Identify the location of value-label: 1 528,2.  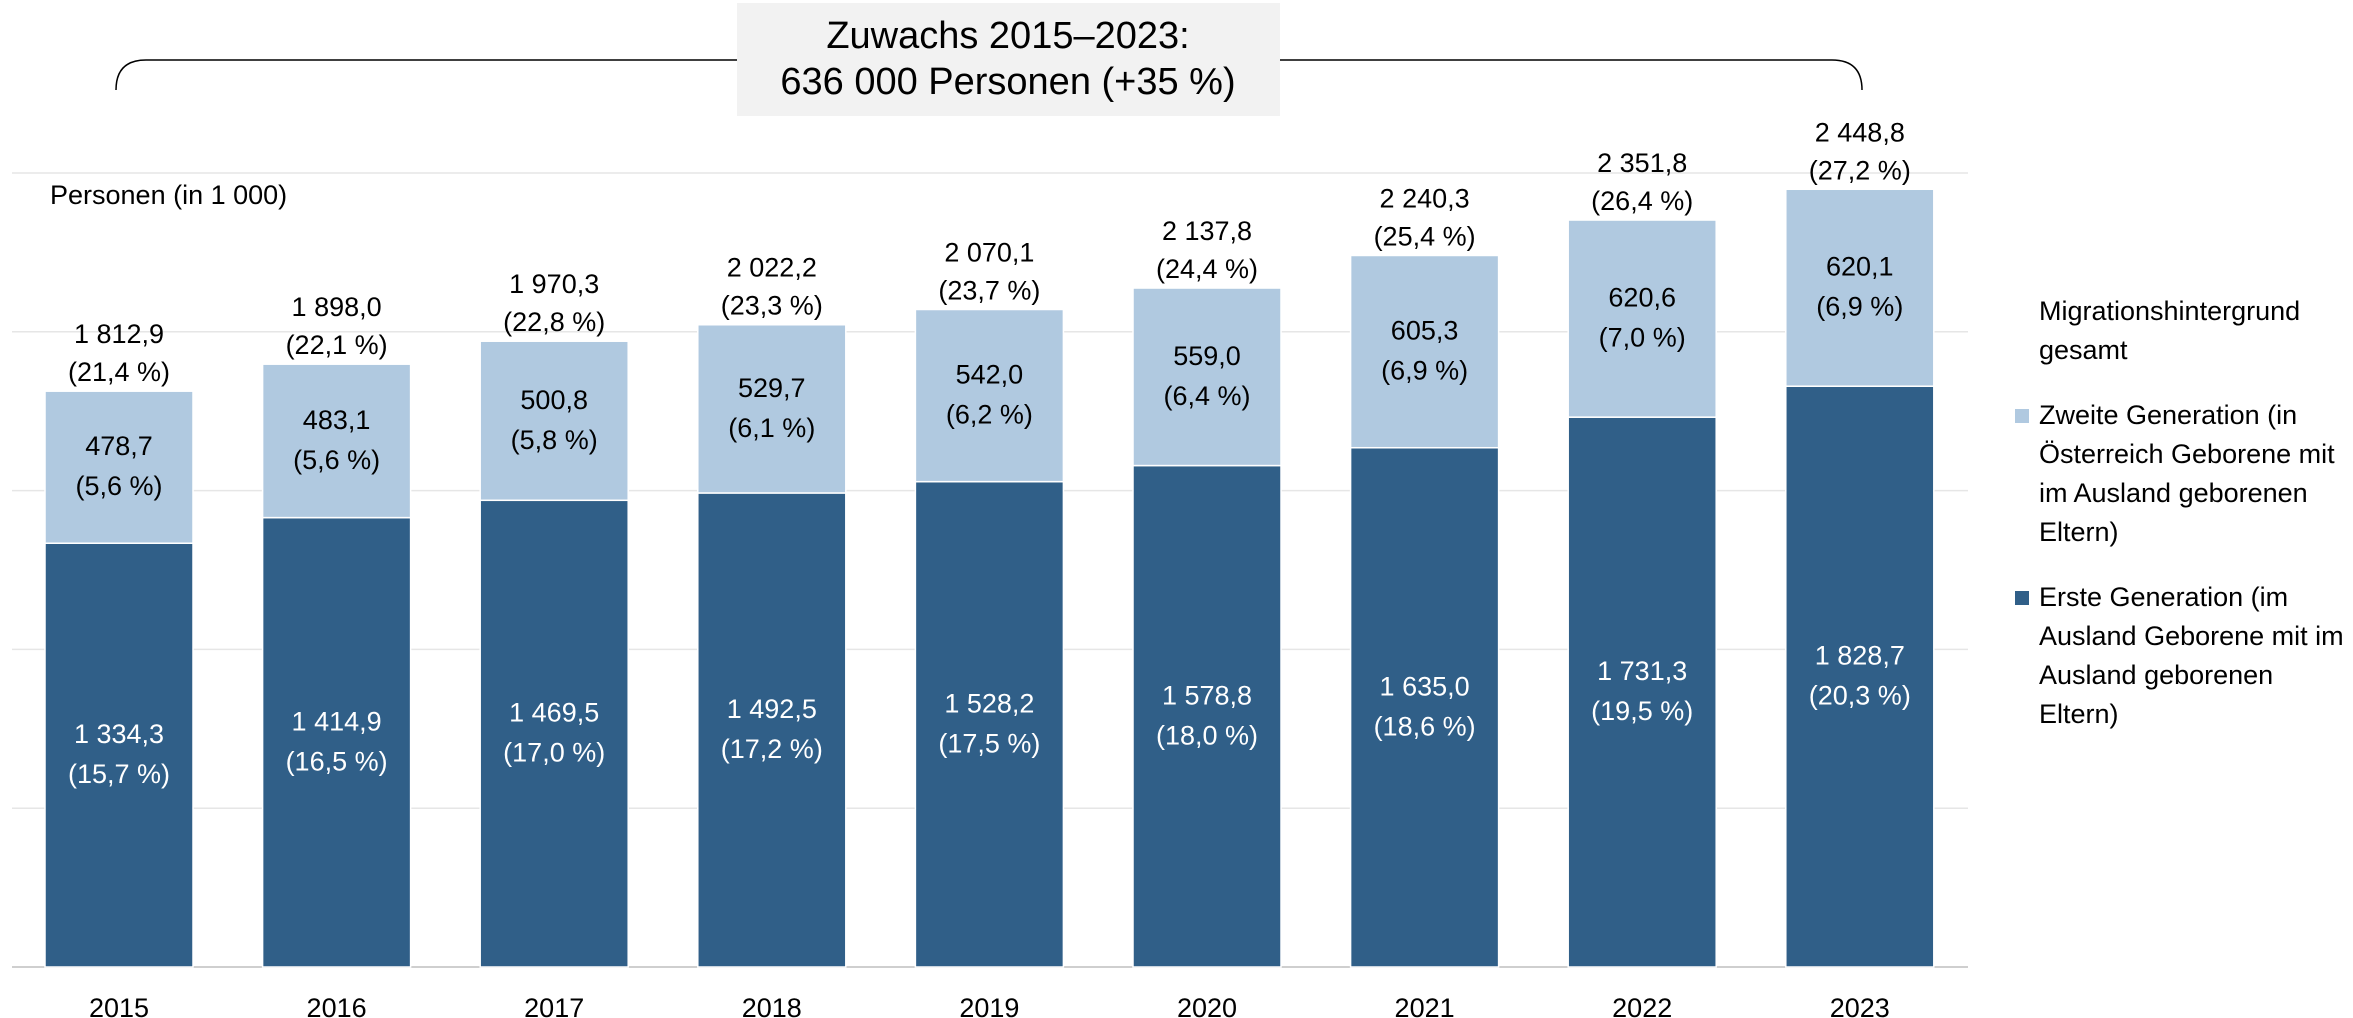
(989, 703).